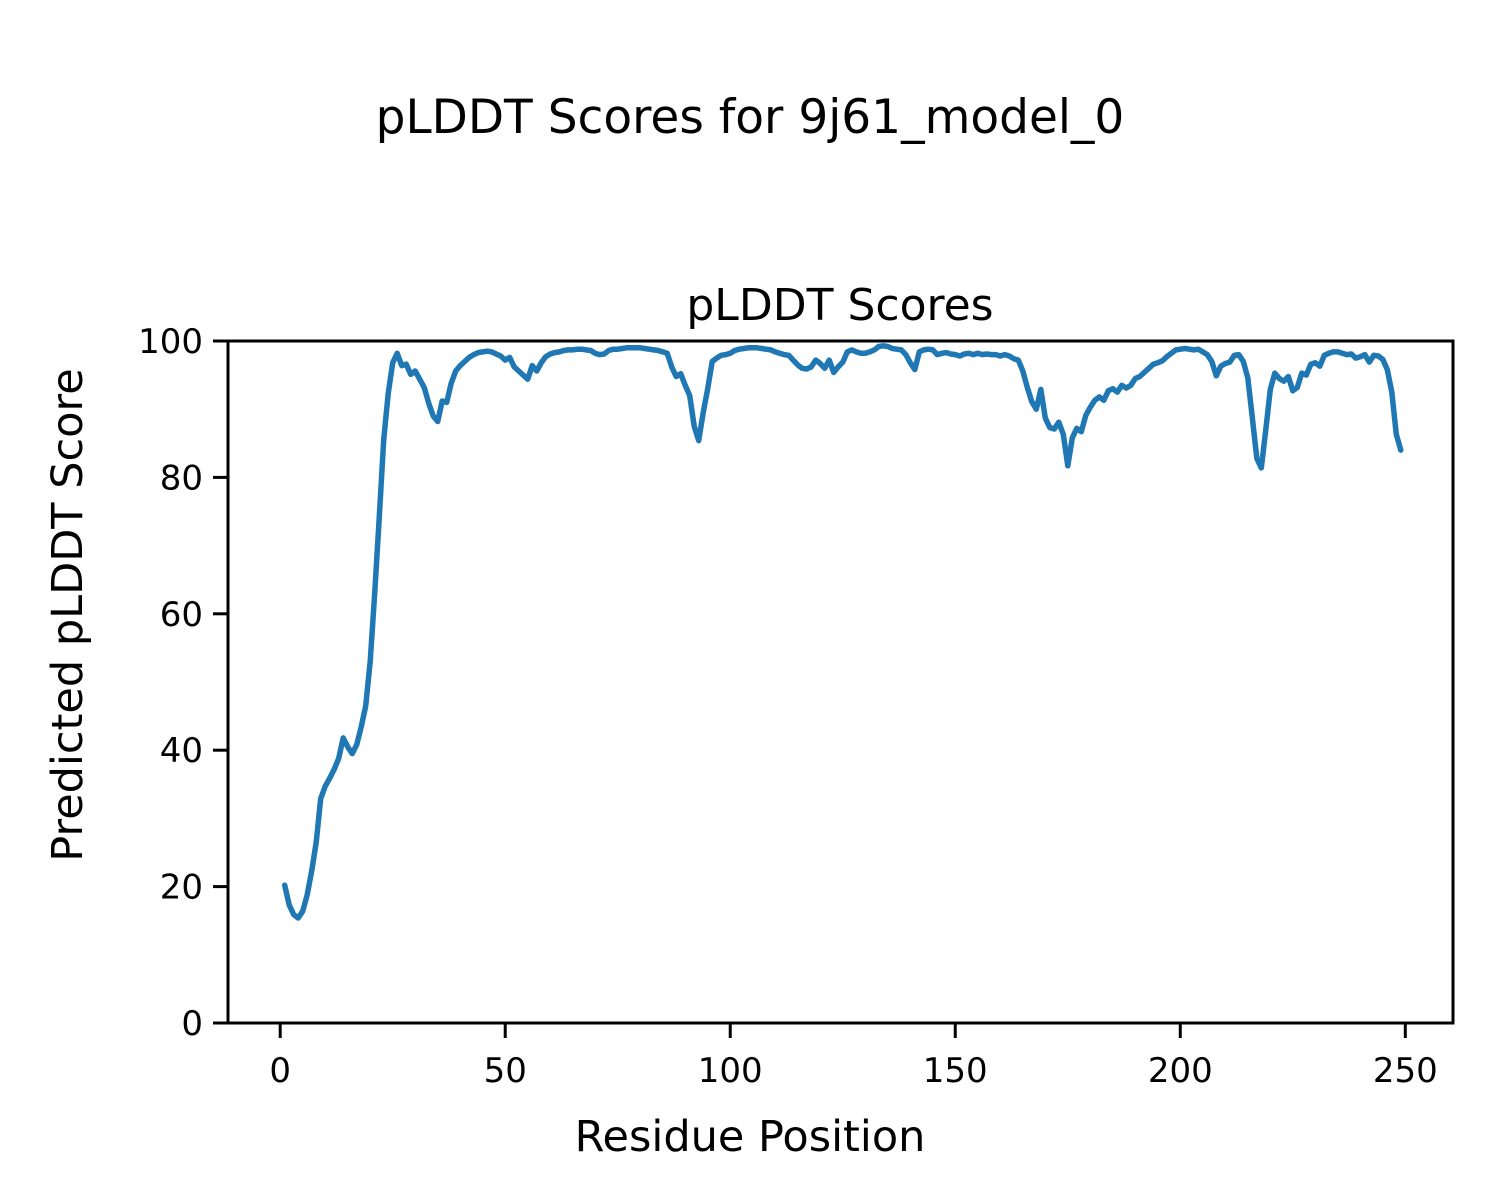 This screenshot has height=1200, width=1500. I want to click on x-tick-label: 250, so click(1405, 1071).